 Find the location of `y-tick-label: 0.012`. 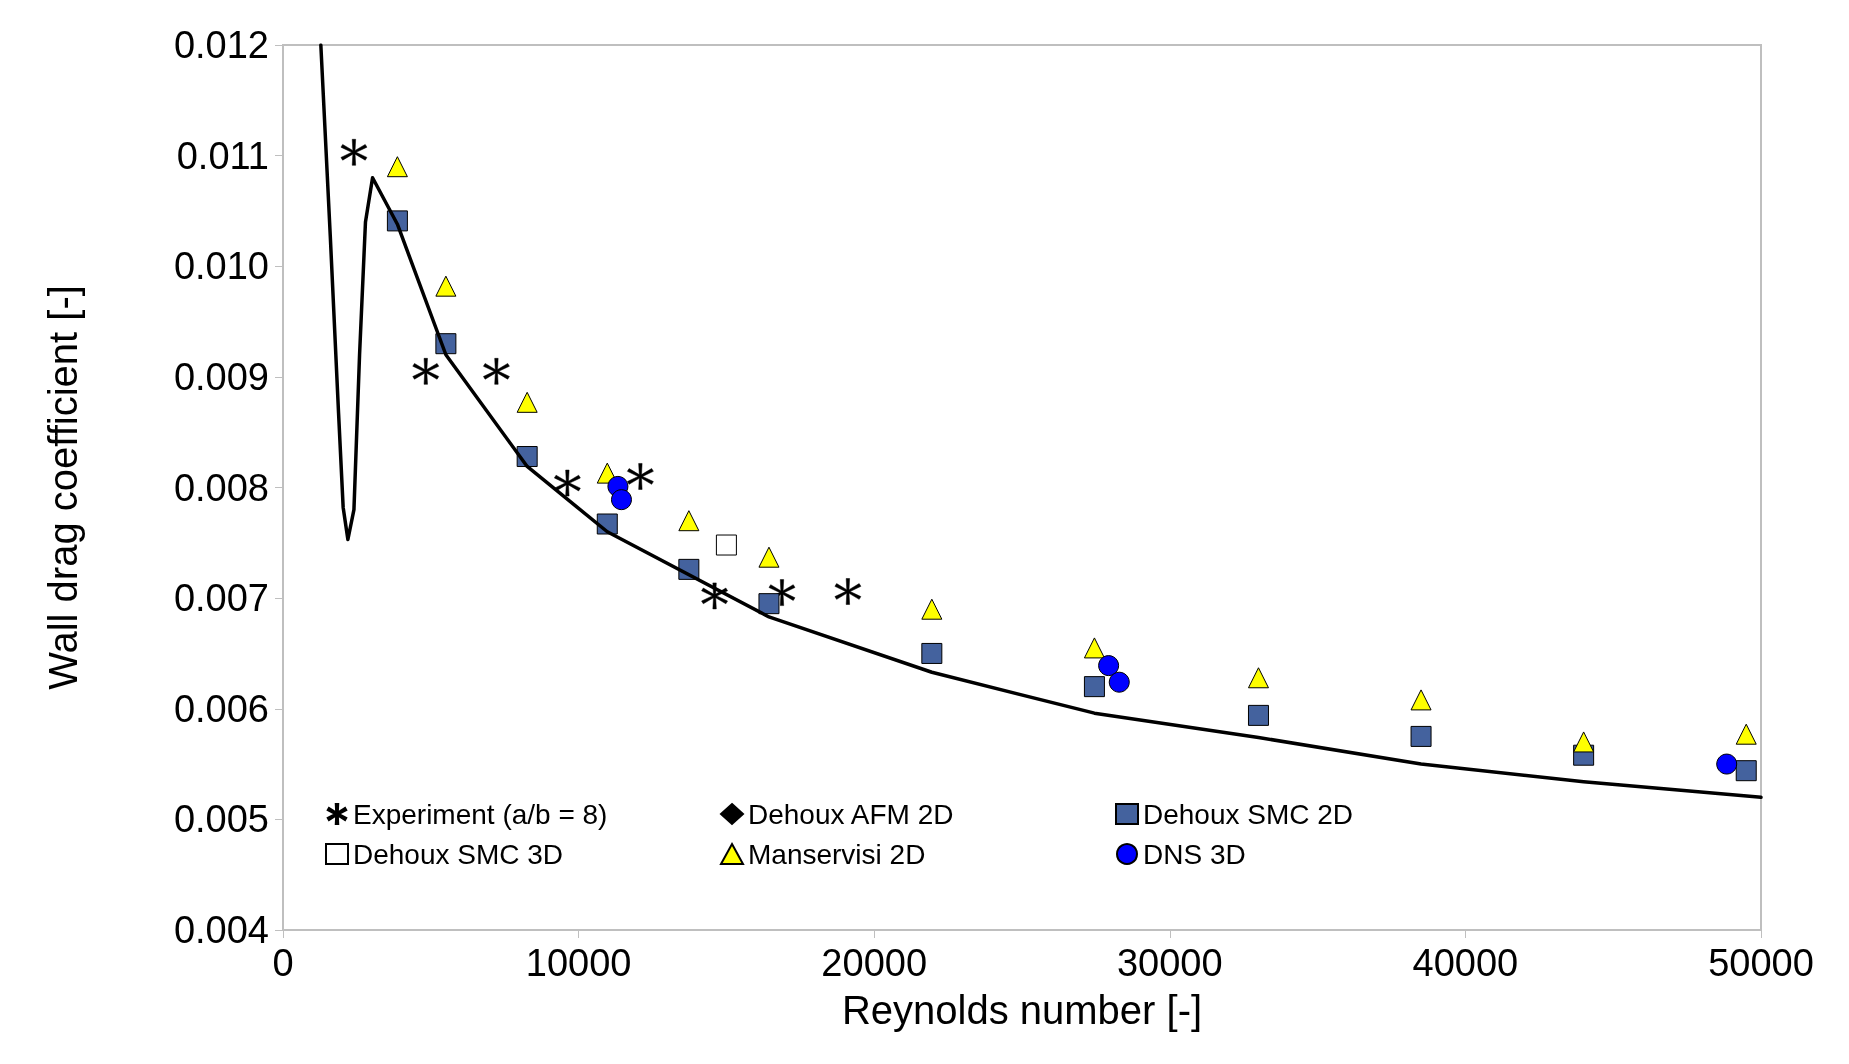

y-tick-label: 0.012 is located at coordinates (221, 45).